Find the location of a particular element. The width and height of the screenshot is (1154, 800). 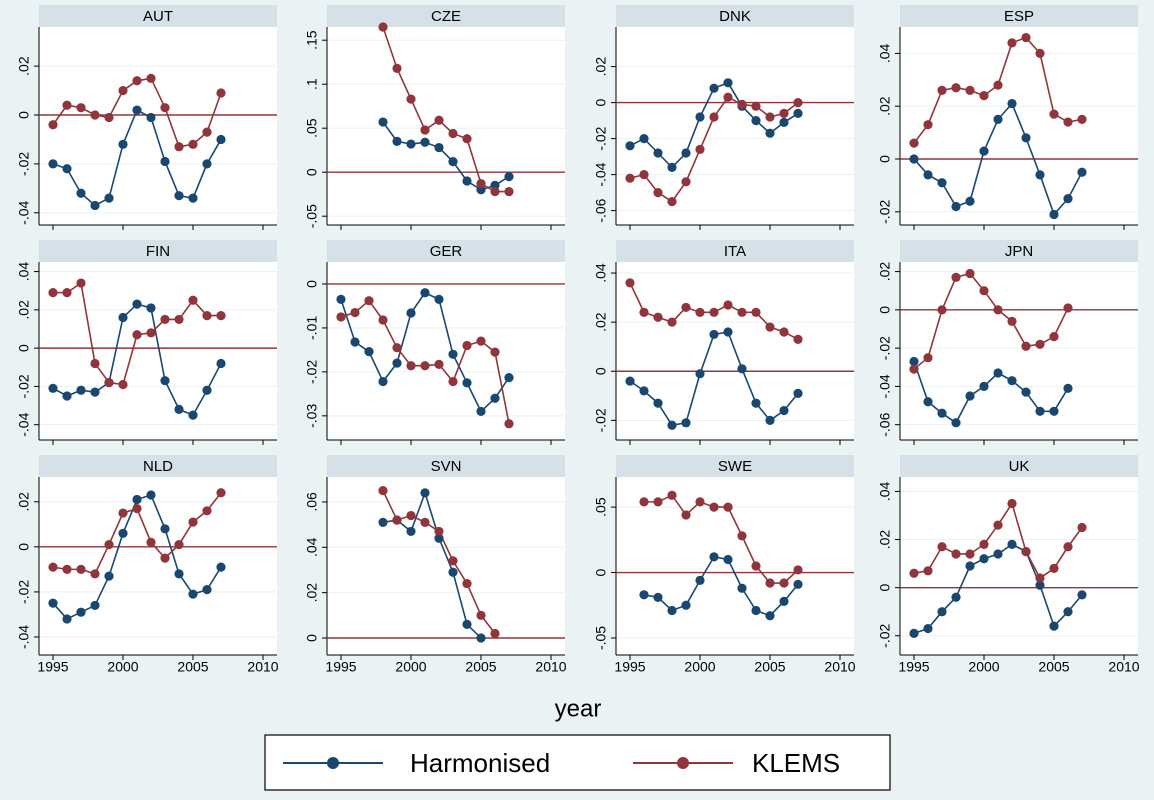

y-tick-label: .1 is located at coordinates (312, 84).